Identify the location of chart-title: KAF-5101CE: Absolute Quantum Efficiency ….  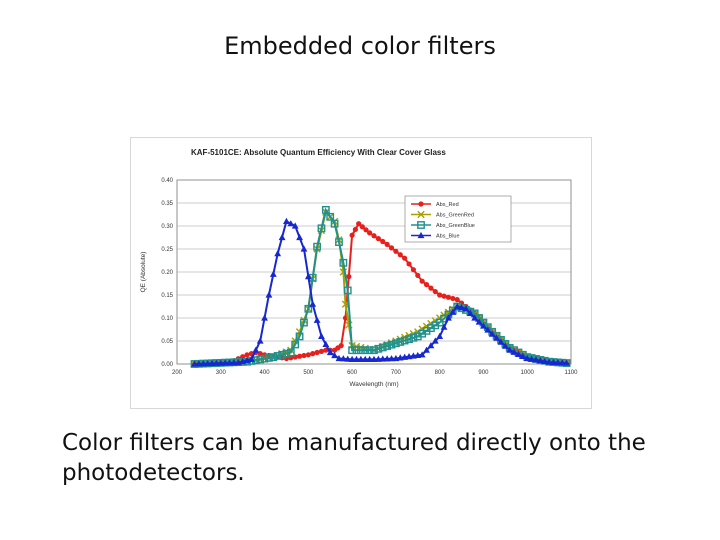
(318, 152).